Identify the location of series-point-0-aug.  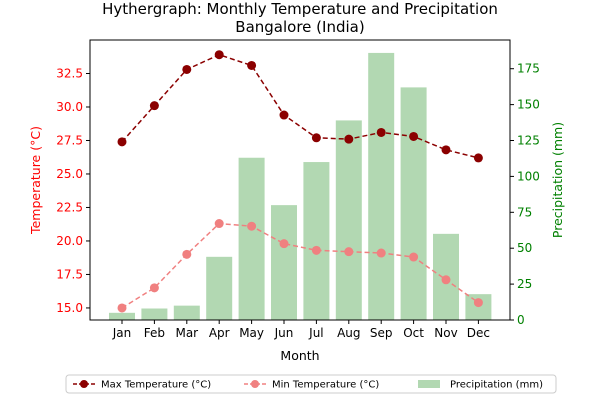
(349, 139).